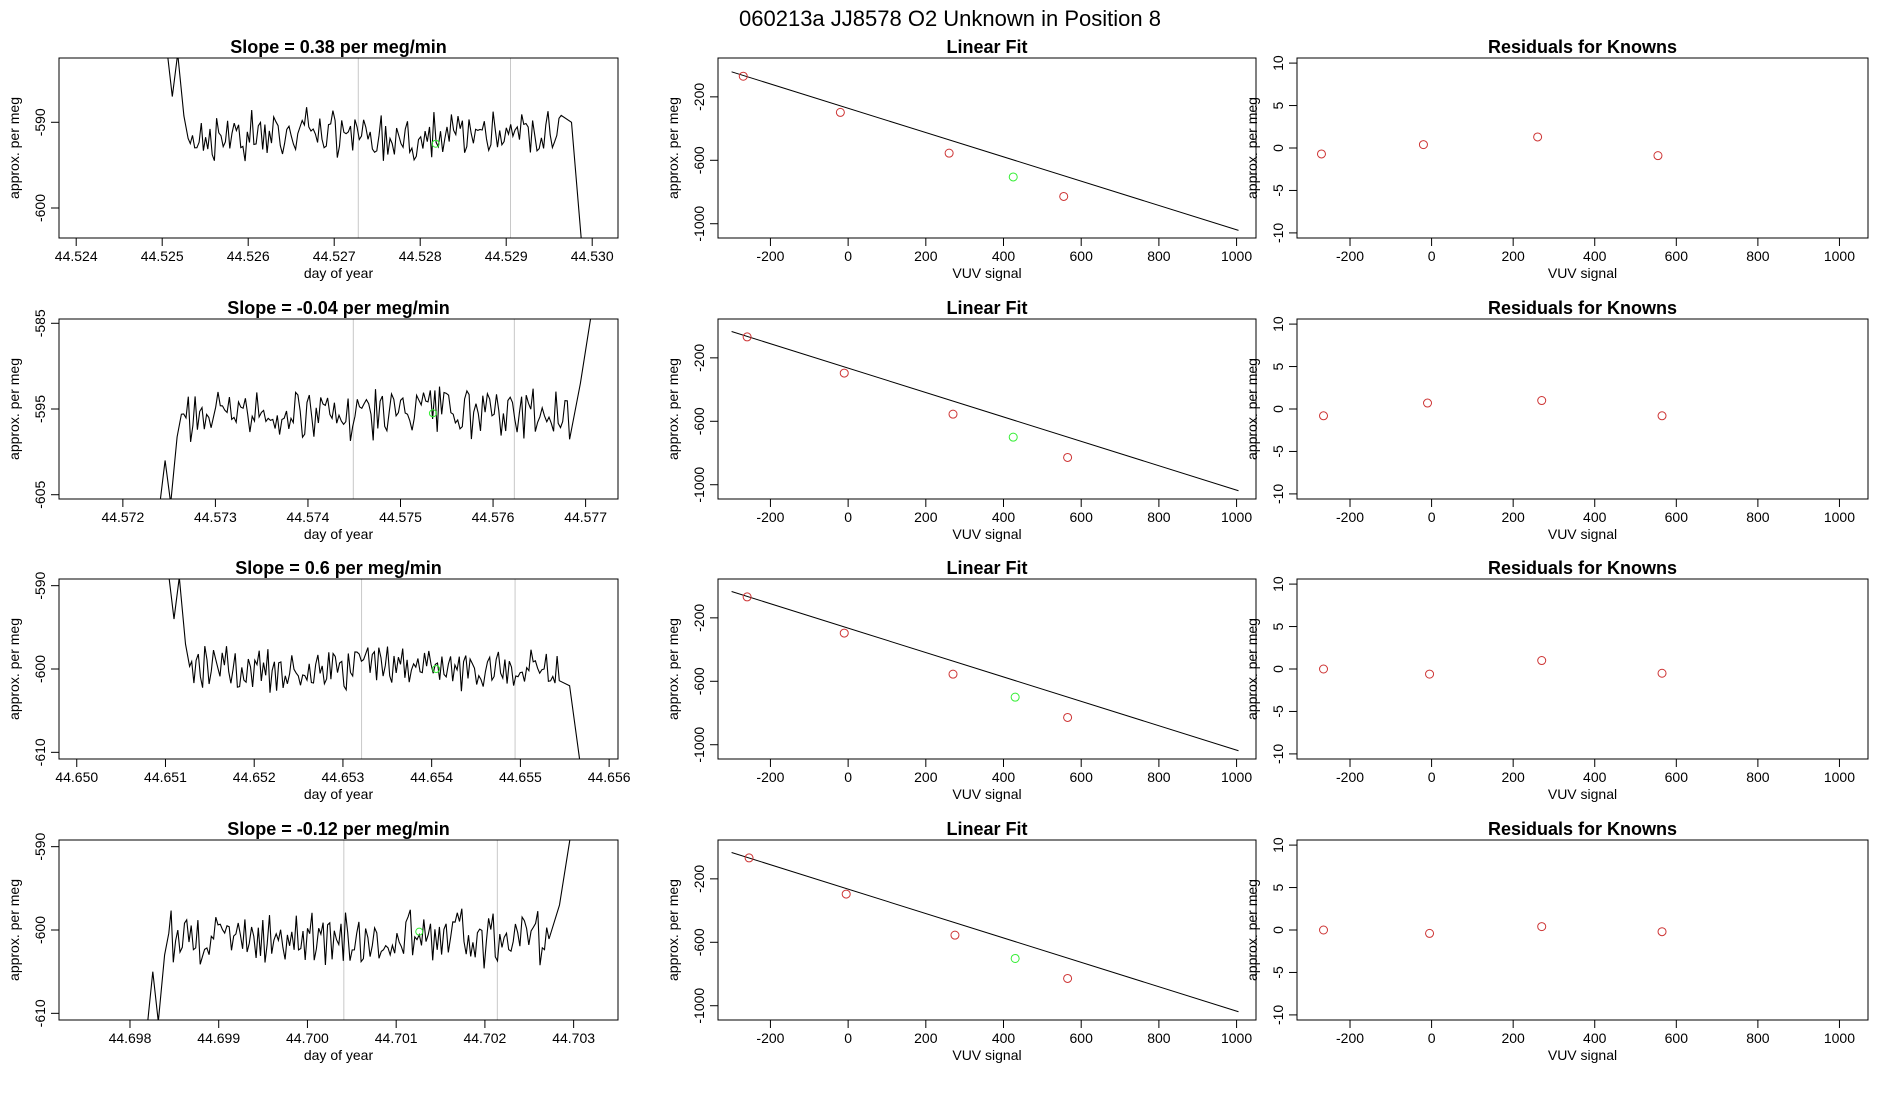  Describe the element at coordinates (375, 409) in the screenshot. I see `trace-line` at that location.